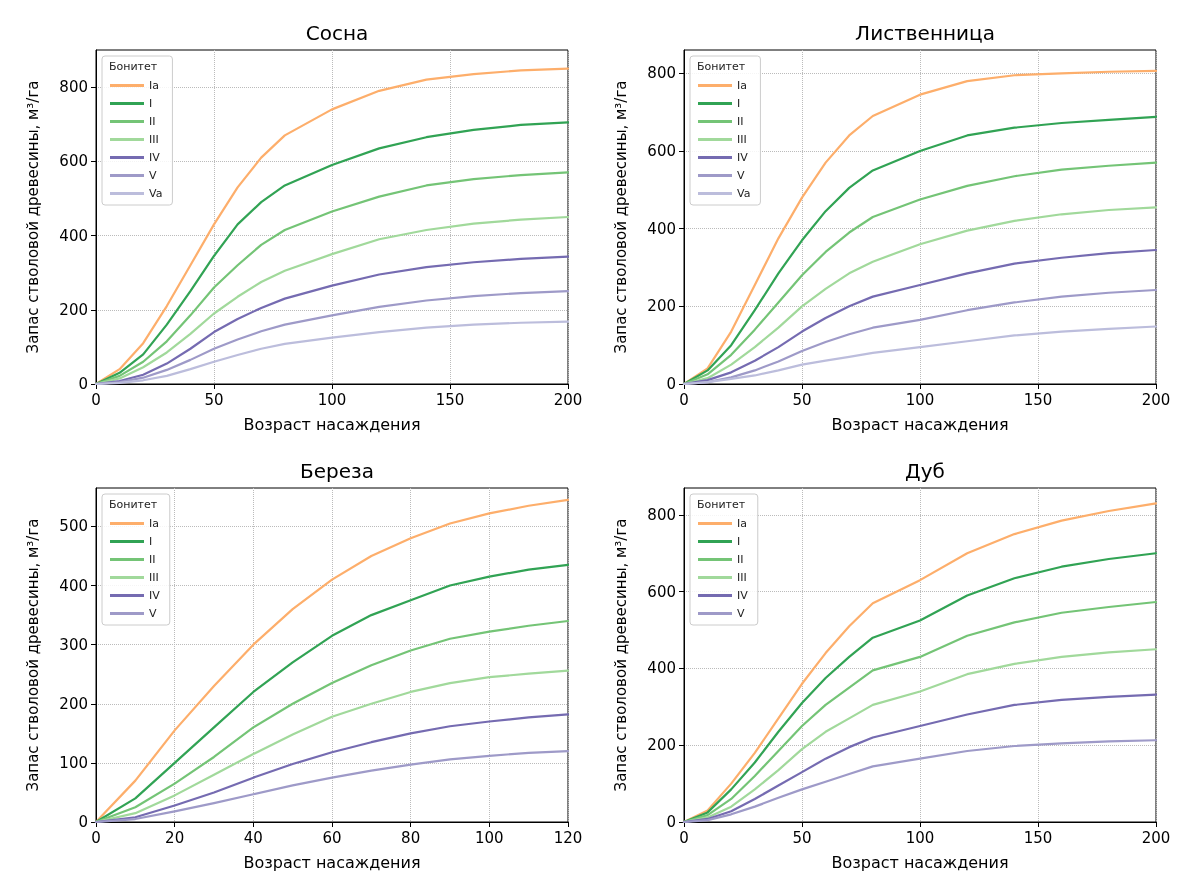 Image resolution: width=1192 pixels, height=895 pixels. Describe the element at coordinates (925, 33) in the screenshot. I see `chart-title: Лиственница` at that location.